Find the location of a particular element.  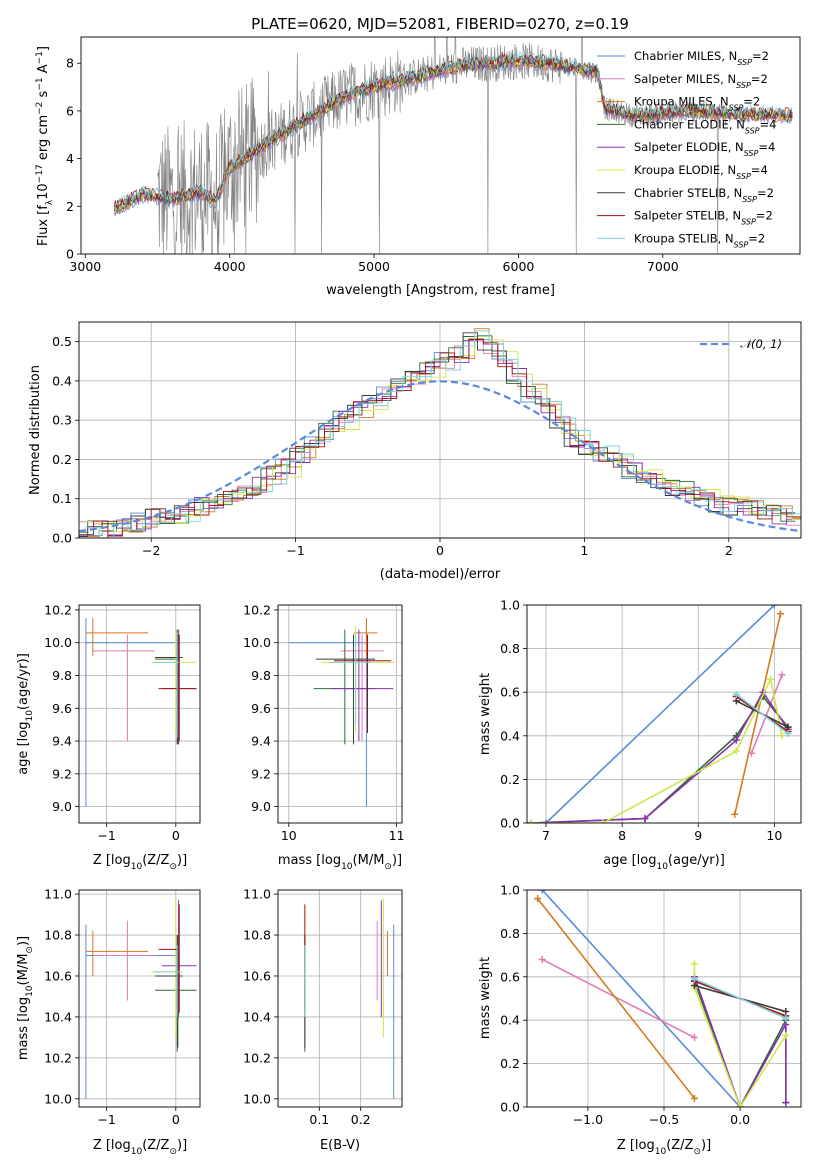

label-part: (M/M is located at coordinates (23, 970).